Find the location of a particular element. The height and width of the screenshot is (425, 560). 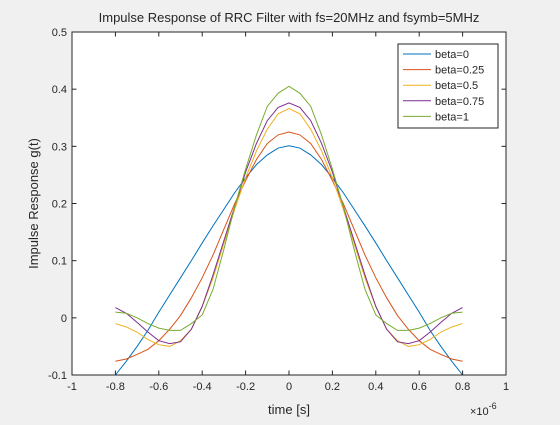

legend: beta=0 beta=0.25 beta=0.5 beta=0.75 beta=1 is located at coordinates (448, 86).